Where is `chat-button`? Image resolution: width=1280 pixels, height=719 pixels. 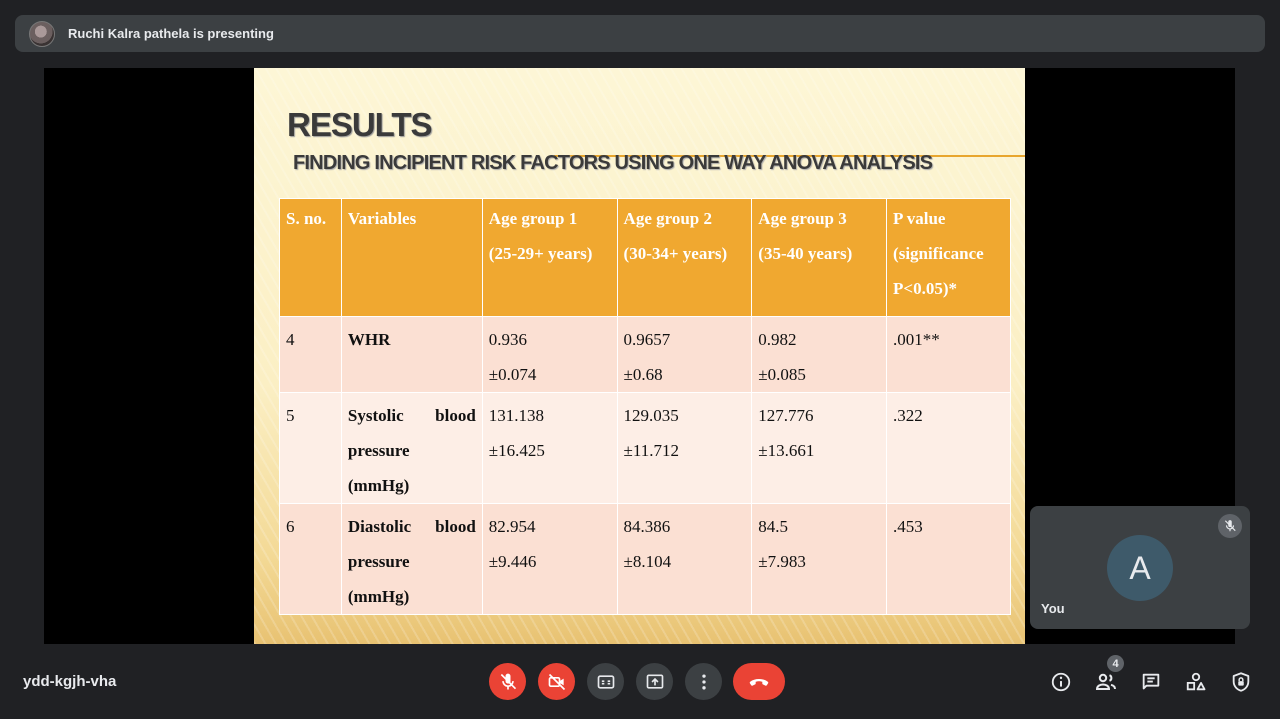
chat-button is located at coordinates (1151, 682).